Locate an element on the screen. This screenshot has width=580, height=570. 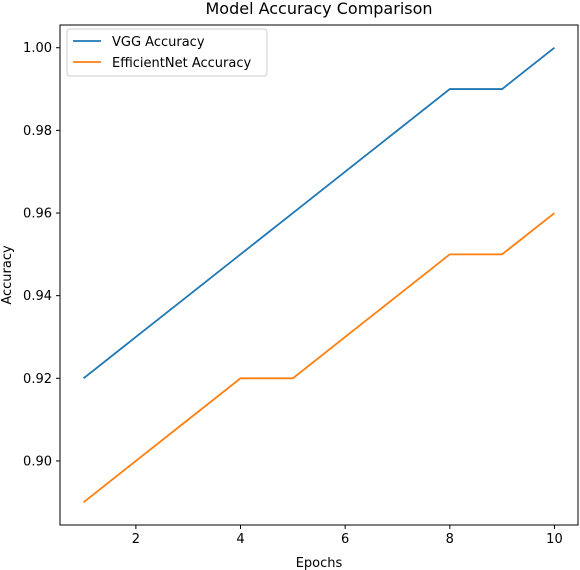
x-tick-label: 2 is located at coordinates (136, 539).